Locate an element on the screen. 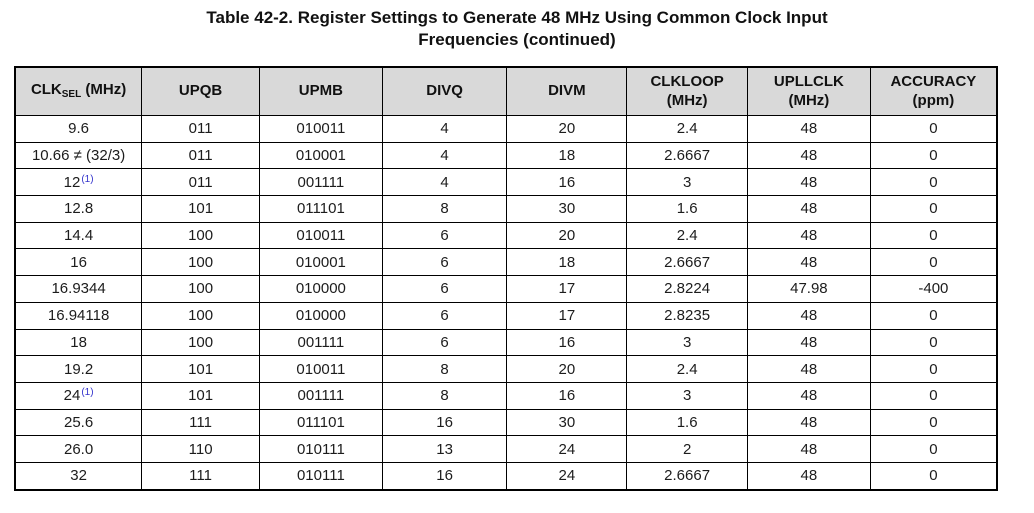  table-cell: 12(1) is located at coordinates (78, 182).